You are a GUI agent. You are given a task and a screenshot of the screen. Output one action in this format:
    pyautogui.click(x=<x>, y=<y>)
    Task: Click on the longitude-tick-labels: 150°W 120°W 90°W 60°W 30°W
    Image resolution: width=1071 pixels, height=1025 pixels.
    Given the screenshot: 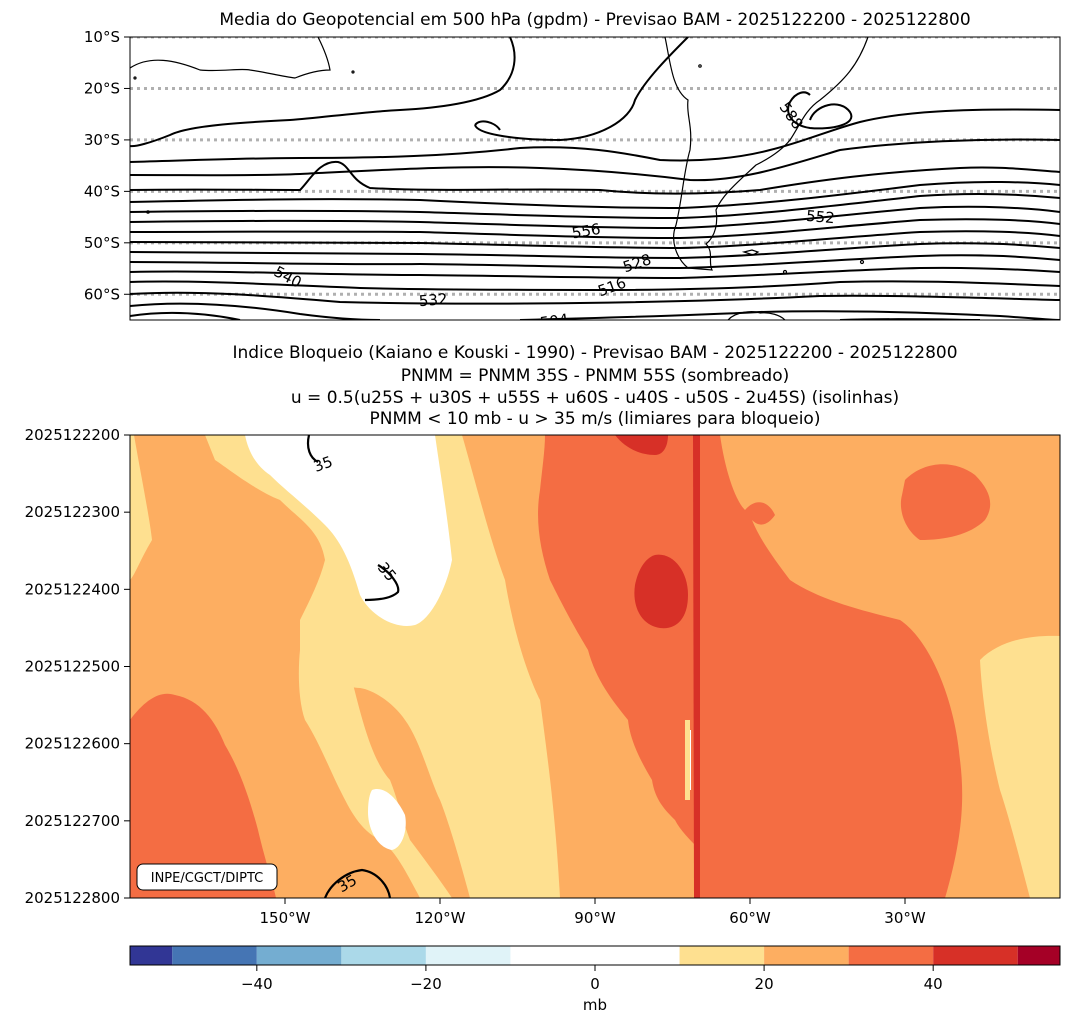 What is the action you would take?
    pyautogui.click(x=593, y=912)
    